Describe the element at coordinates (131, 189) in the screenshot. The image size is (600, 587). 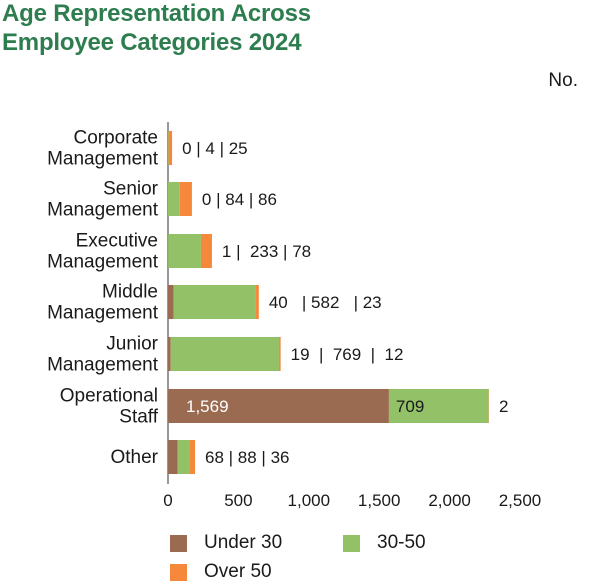
I see `category-label: Senior` at that location.